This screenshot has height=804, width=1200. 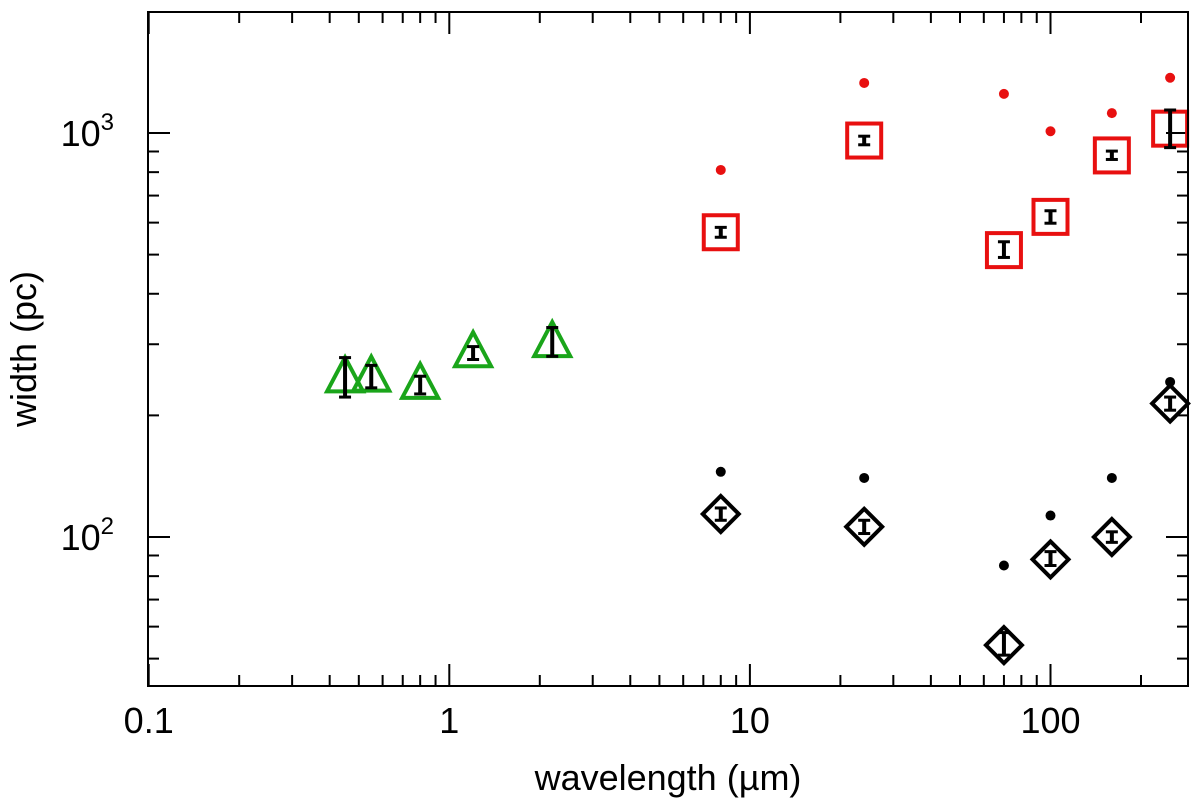 What do you see at coordinates (149, 720) in the screenshot?
I see `x-tick-label: 0.1` at bounding box center [149, 720].